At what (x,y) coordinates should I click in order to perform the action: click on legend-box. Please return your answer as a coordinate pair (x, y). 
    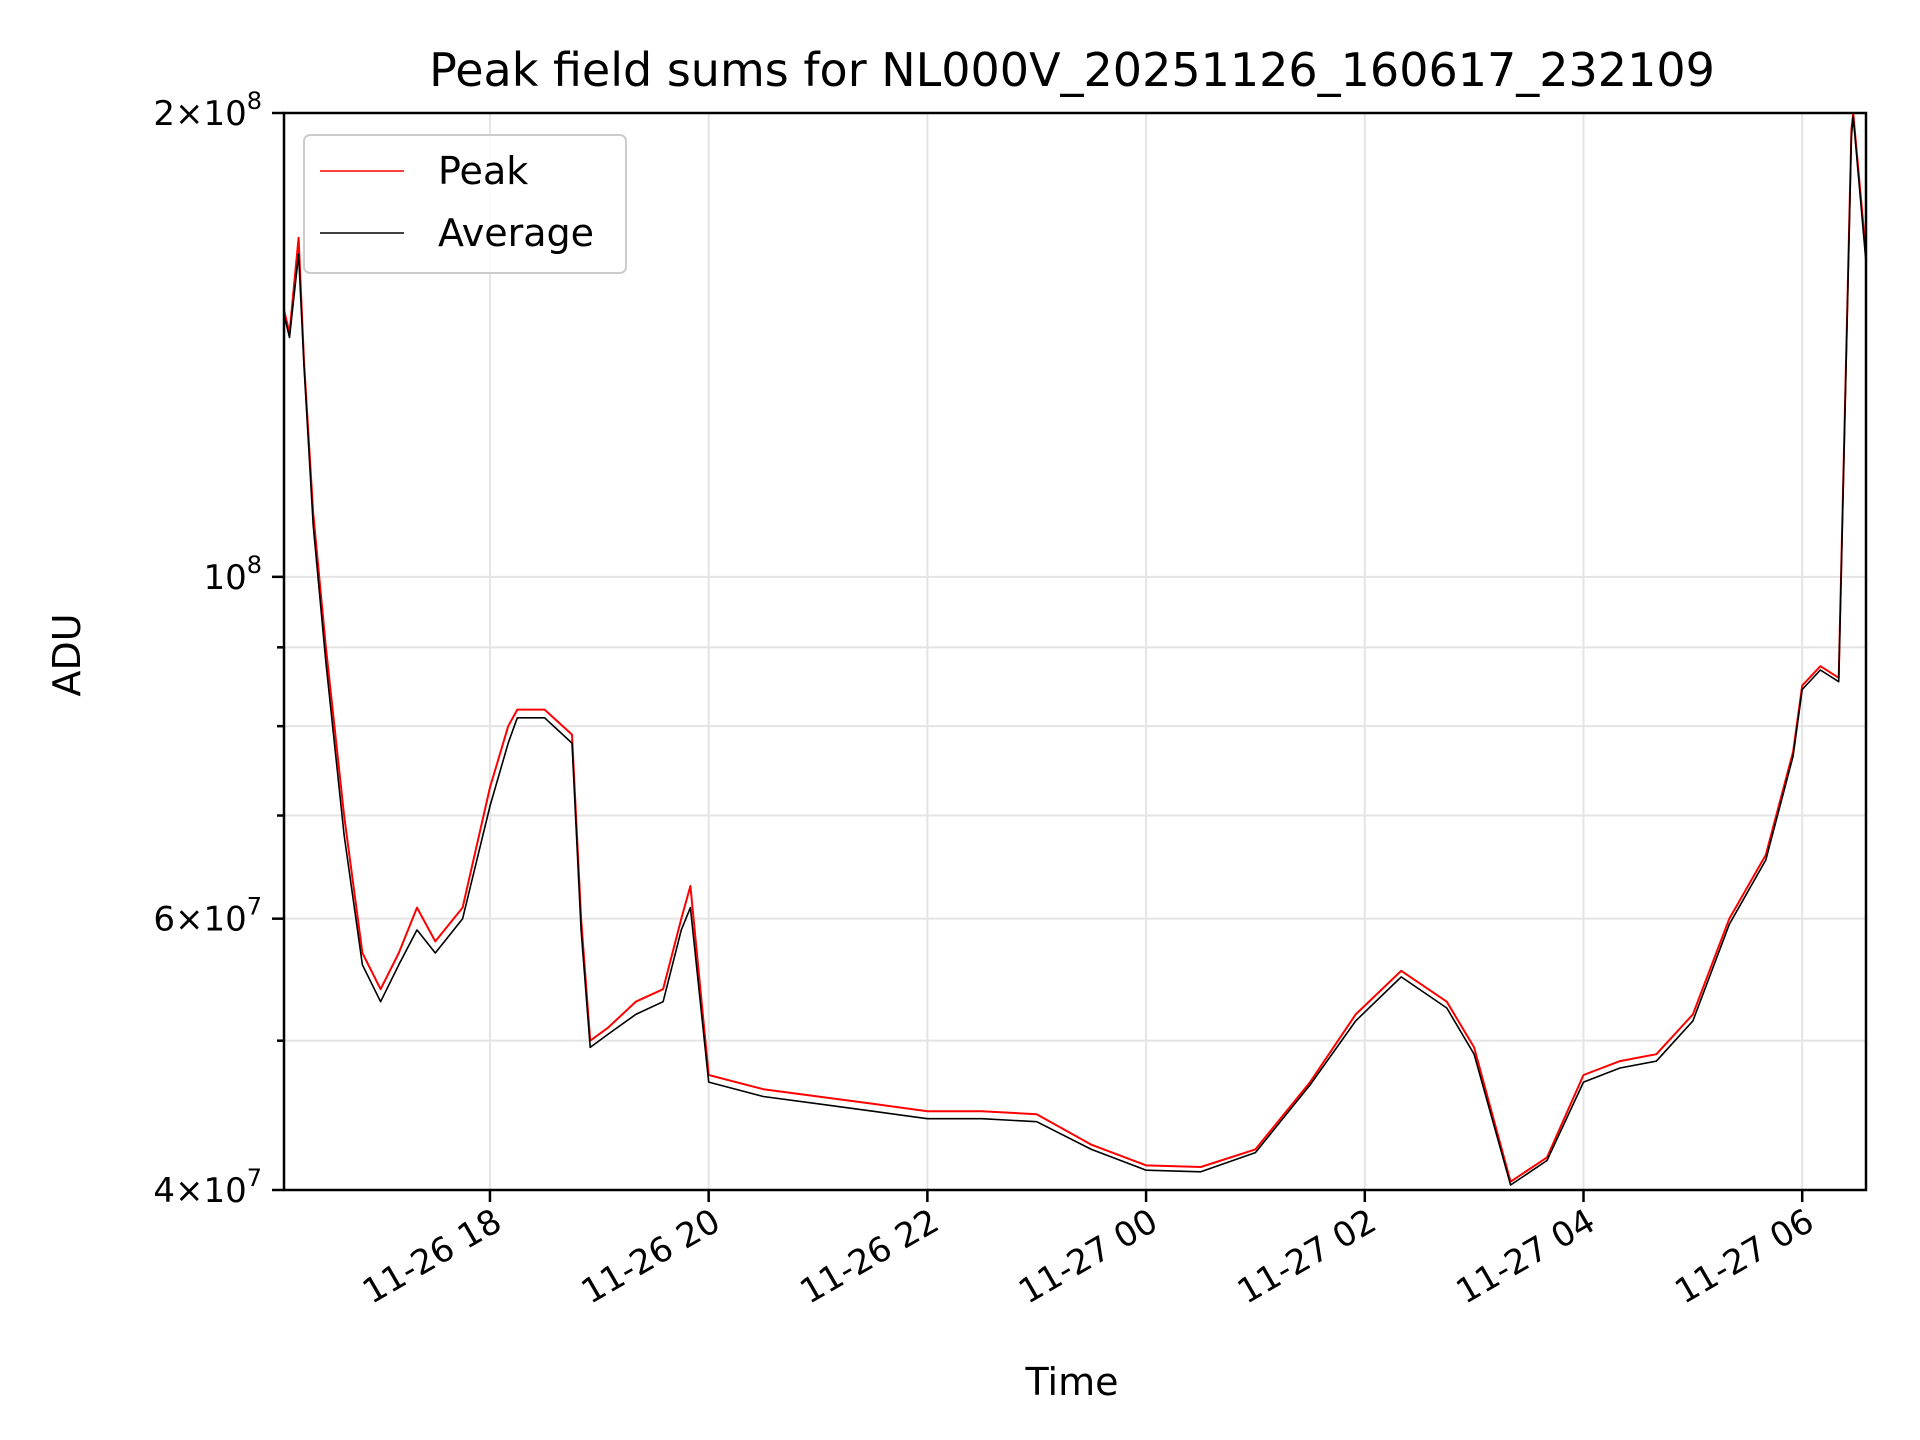
    Looking at the image, I should click on (465, 204).